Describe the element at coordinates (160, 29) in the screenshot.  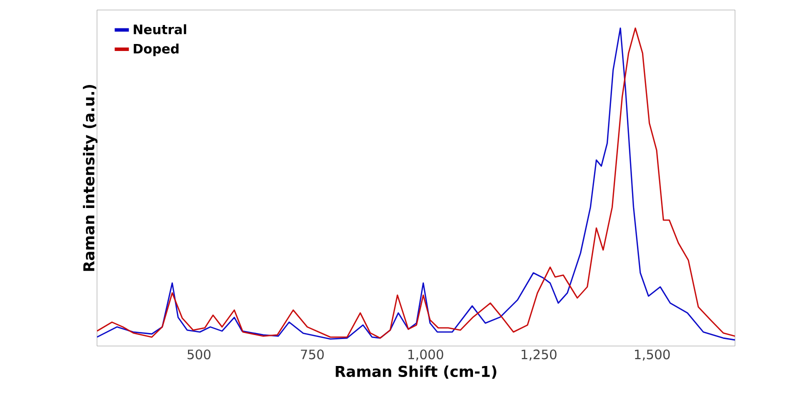
I see `legend-label: Neutral` at that location.